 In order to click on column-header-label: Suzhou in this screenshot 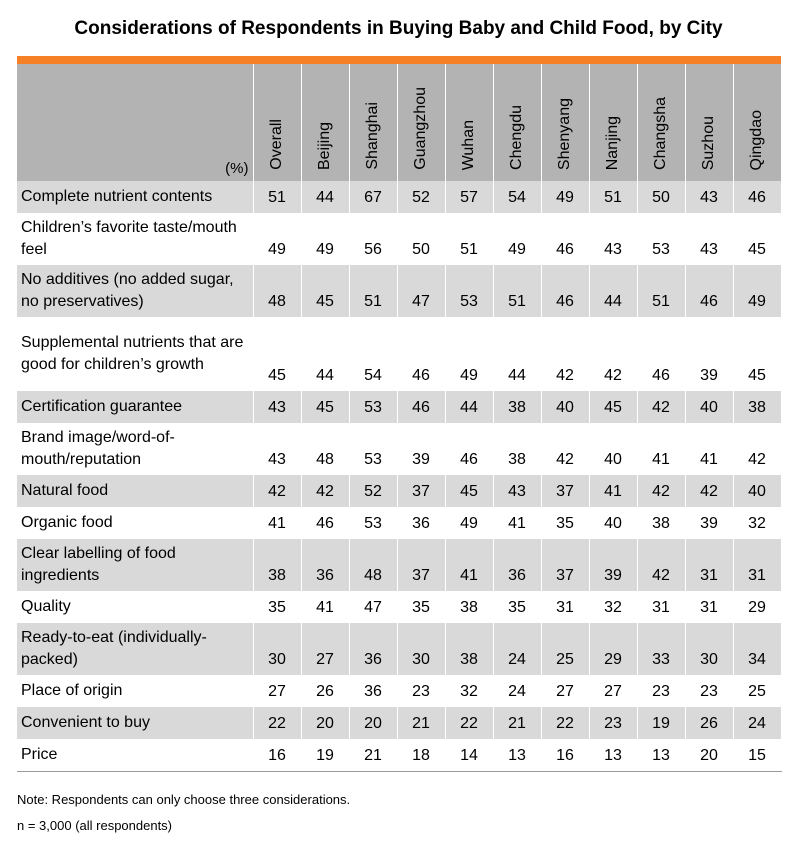, I will do `click(708, 142)`.